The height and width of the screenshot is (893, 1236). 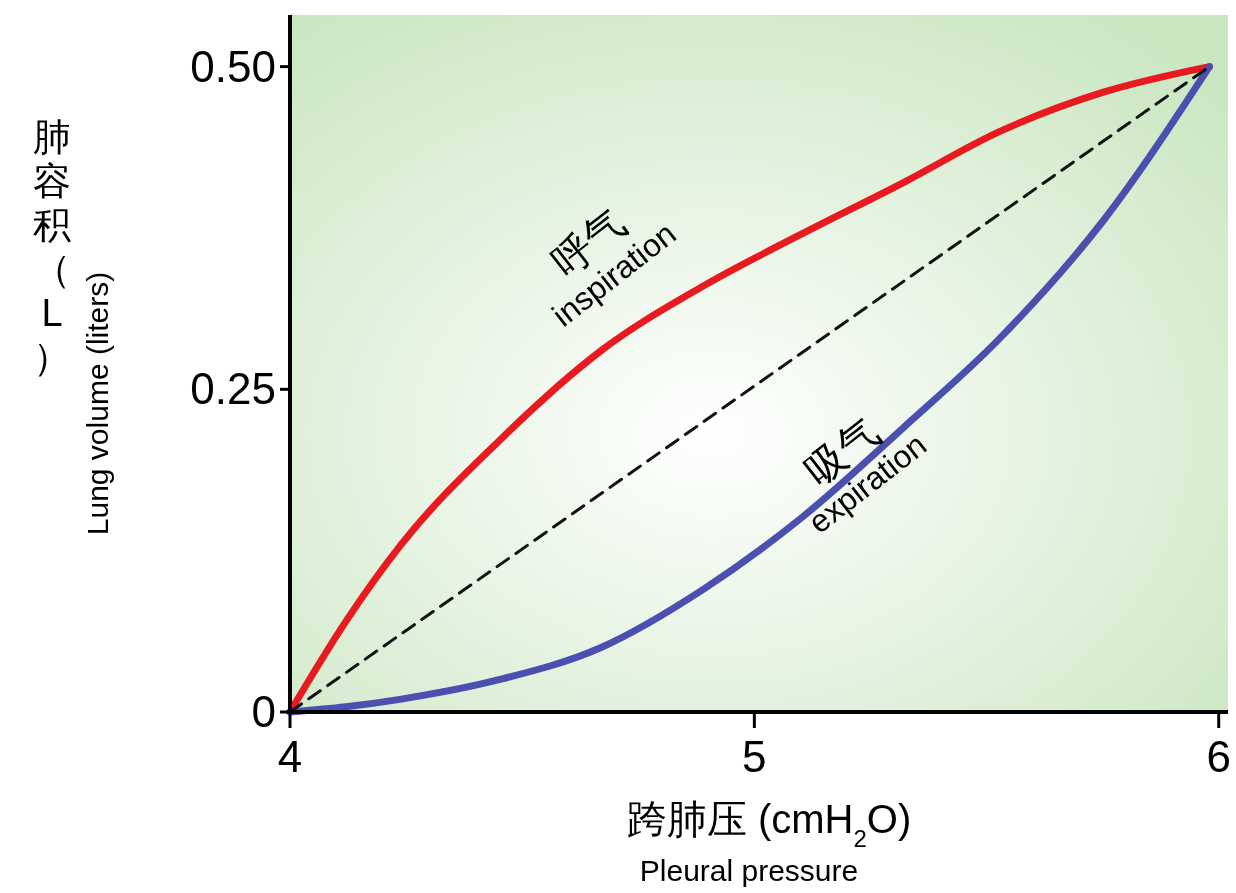 What do you see at coordinates (233, 389) in the screenshot?
I see `y-tick-label: 0.25` at bounding box center [233, 389].